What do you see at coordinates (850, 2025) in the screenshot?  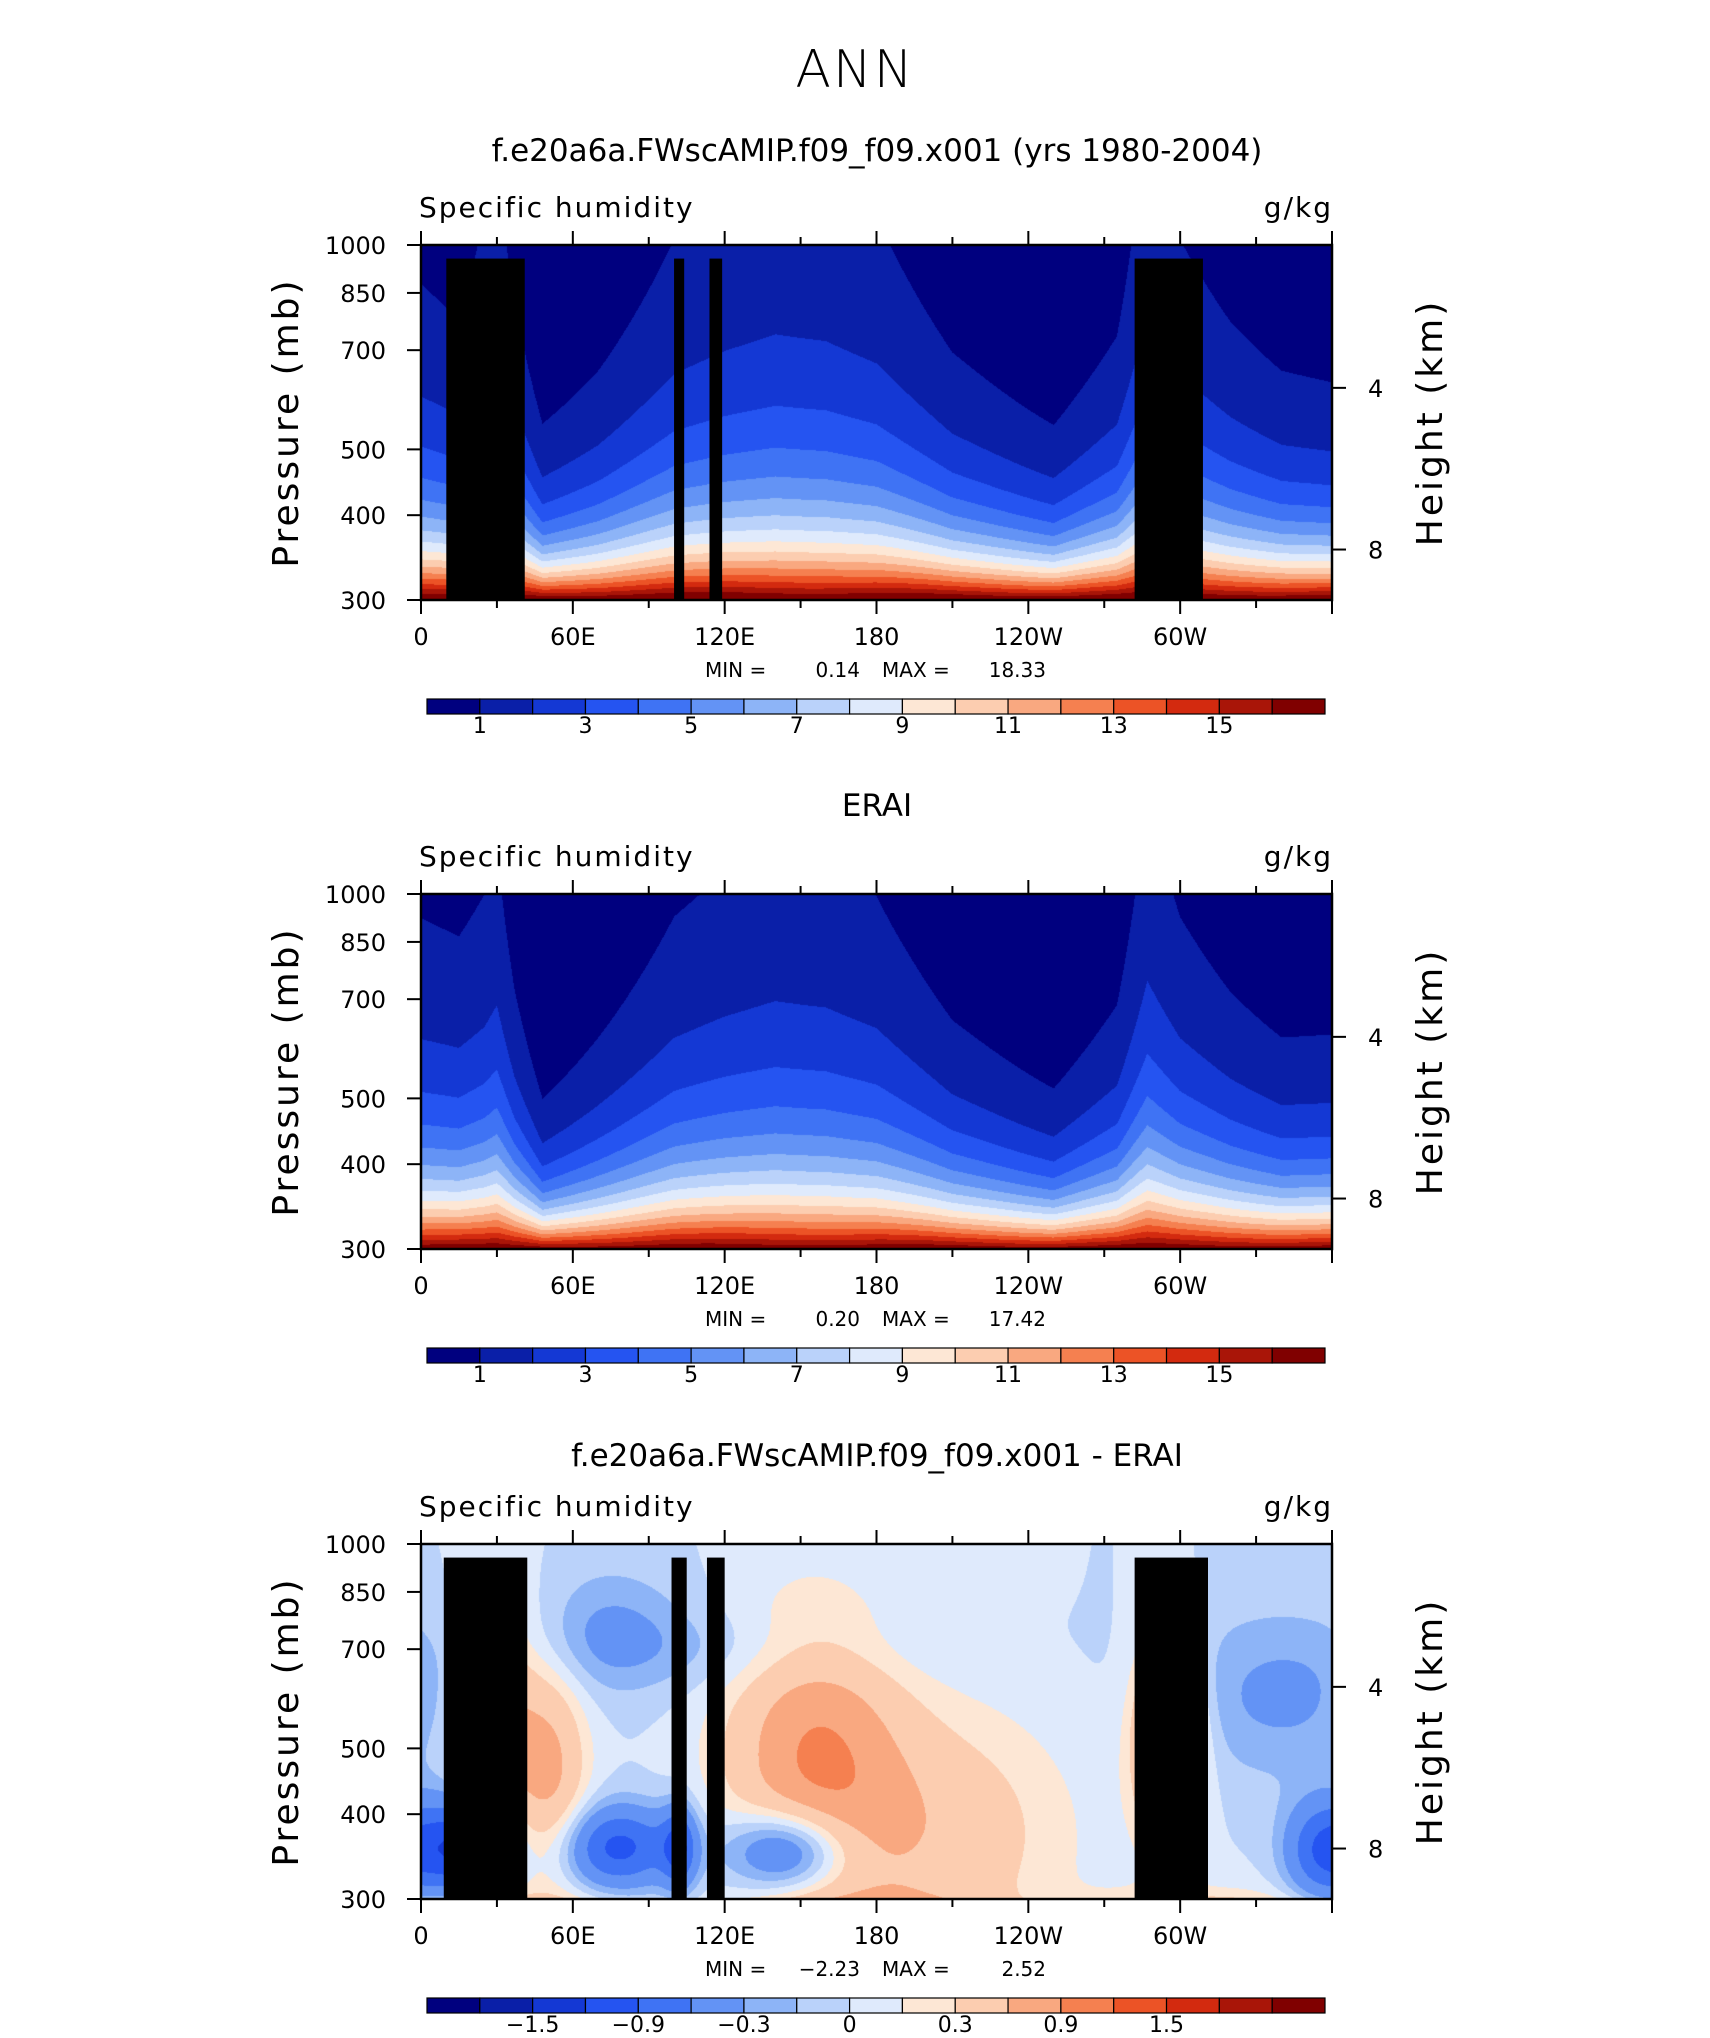 I see `colorbar-tick-label: 0` at bounding box center [850, 2025].